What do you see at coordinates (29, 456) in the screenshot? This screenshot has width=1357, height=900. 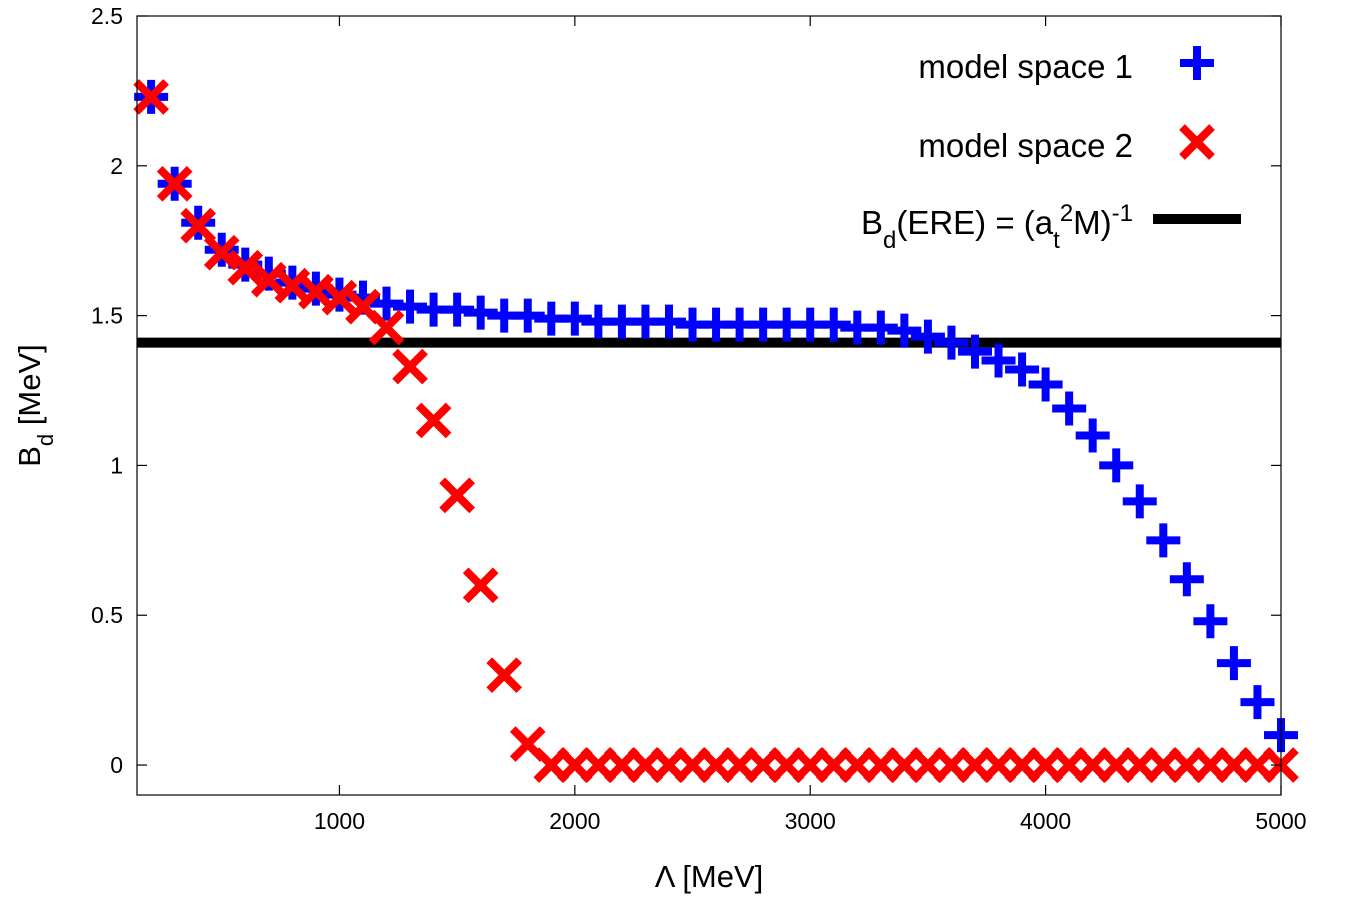 I see `y-axis-title-main: B` at bounding box center [29, 456].